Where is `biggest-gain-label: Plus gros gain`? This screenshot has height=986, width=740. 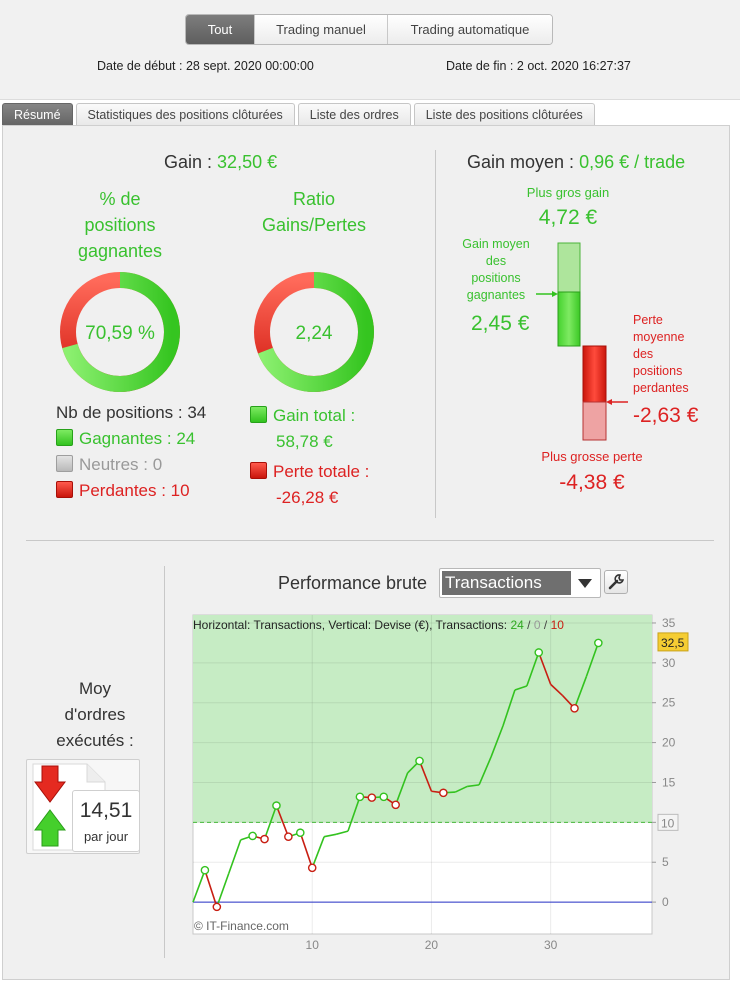 biggest-gain-label: Plus gros gain is located at coordinates (568, 192).